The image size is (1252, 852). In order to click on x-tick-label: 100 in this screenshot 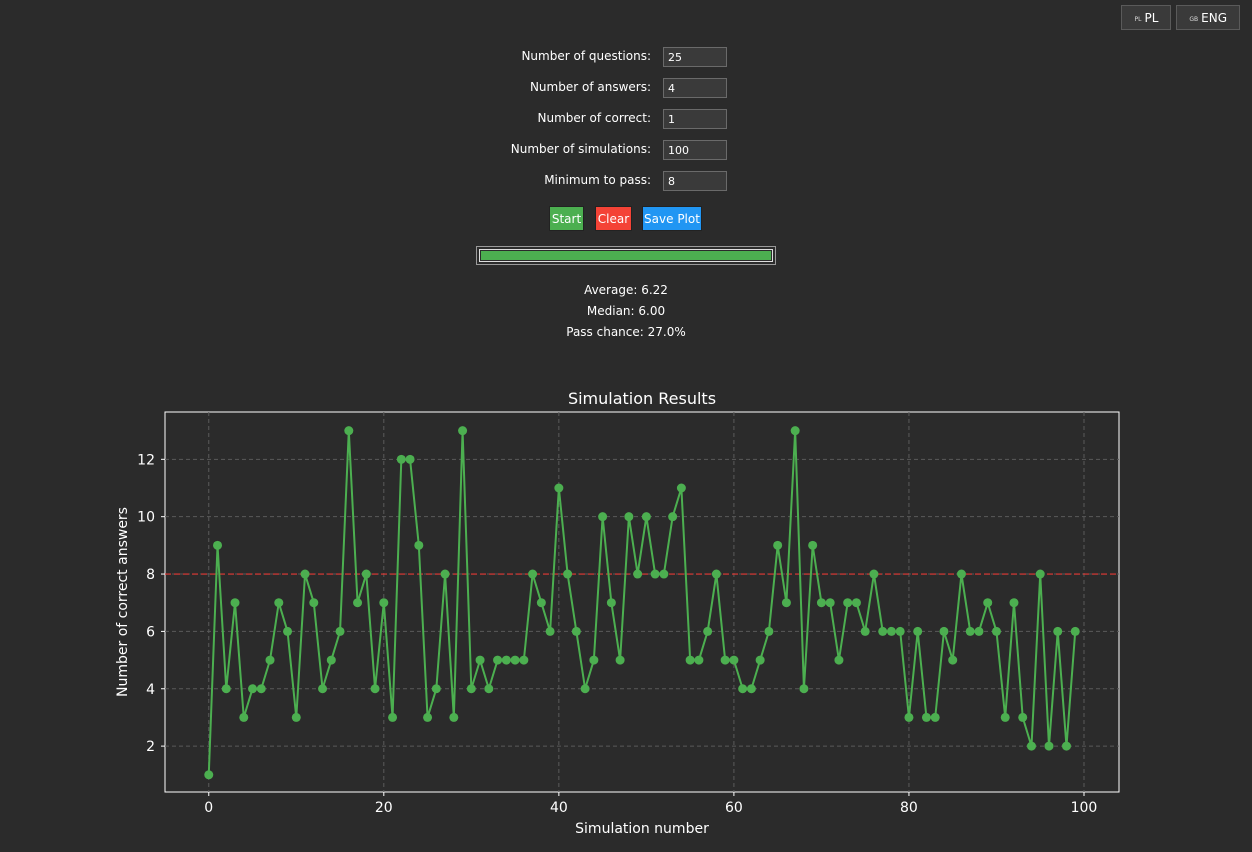, I will do `click(1084, 808)`.